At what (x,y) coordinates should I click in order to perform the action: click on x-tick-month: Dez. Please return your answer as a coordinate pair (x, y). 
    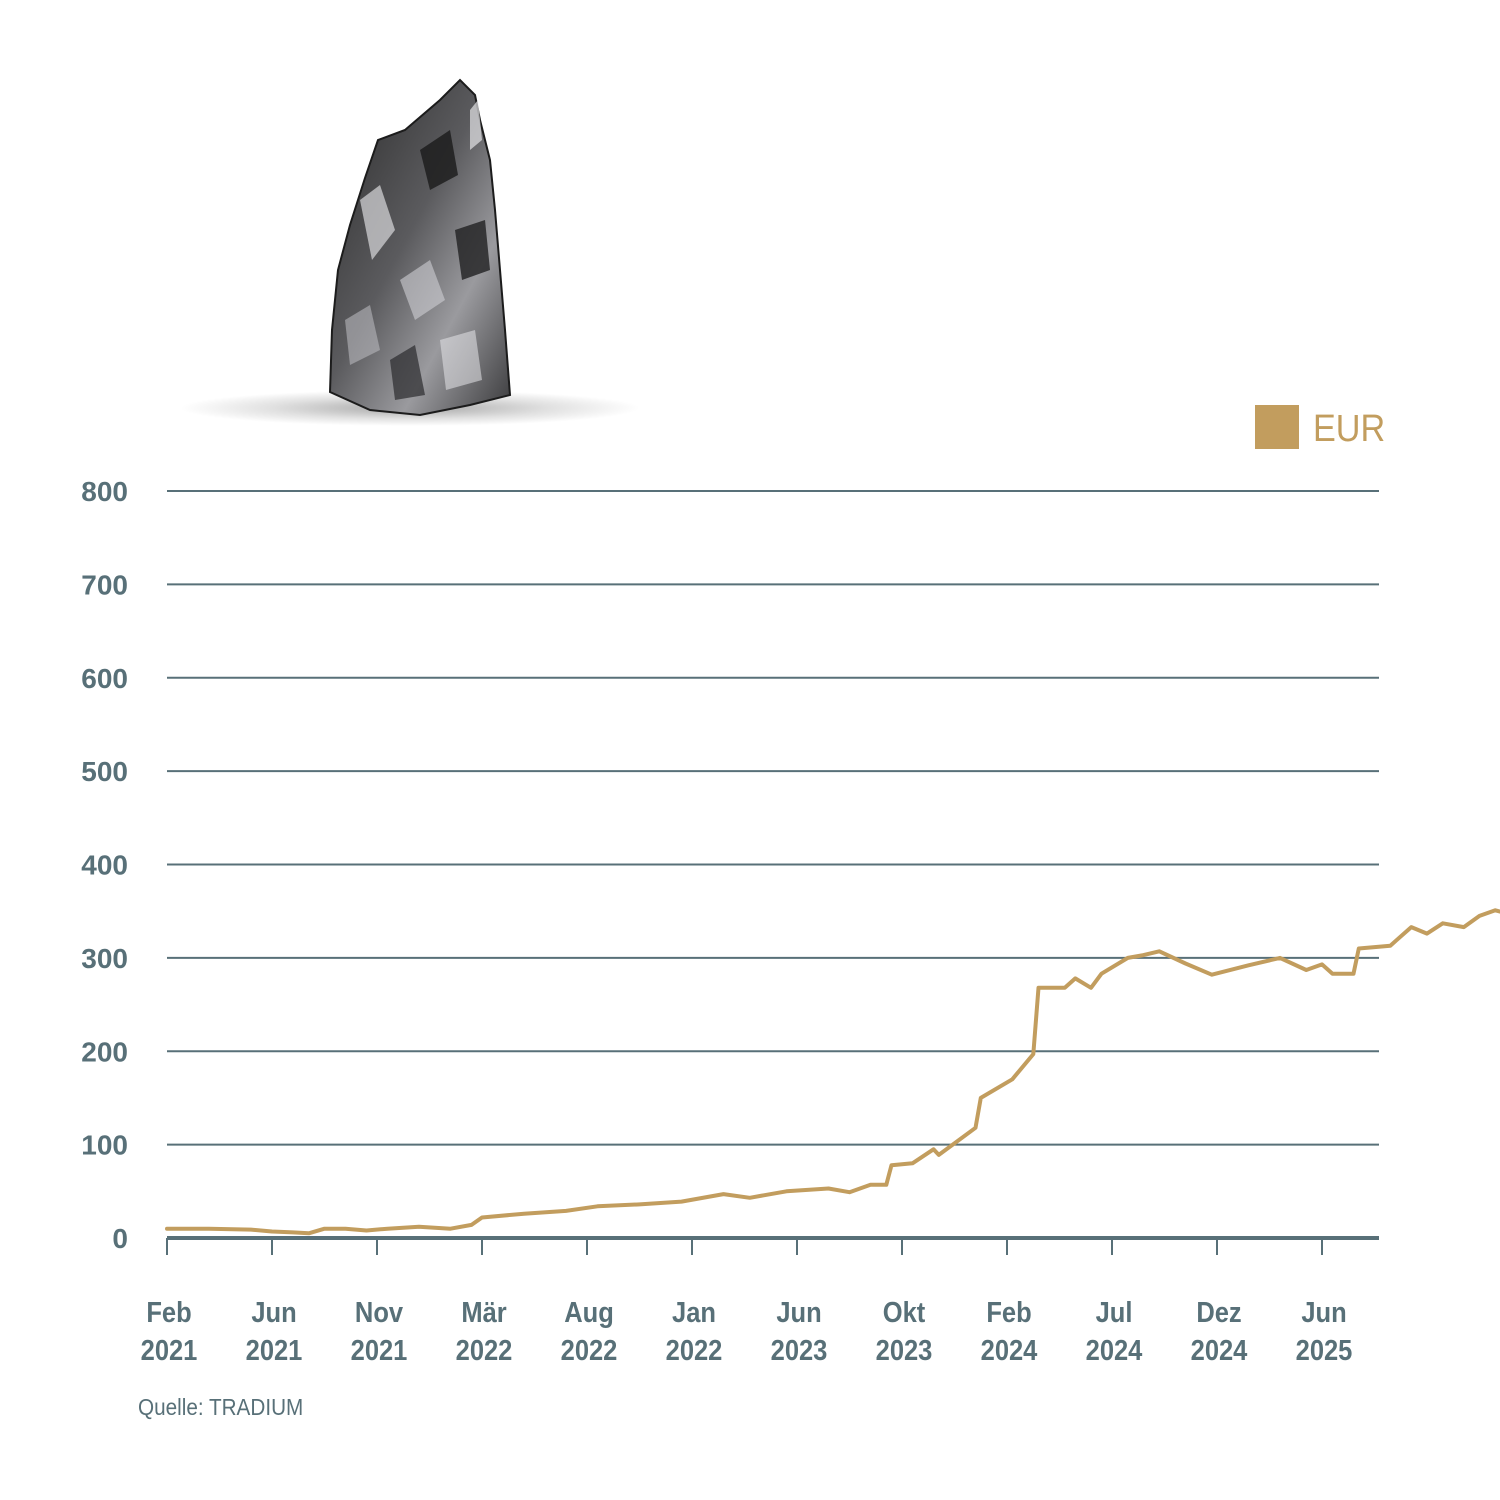
    Looking at the image, I should click on (1218, 1311).